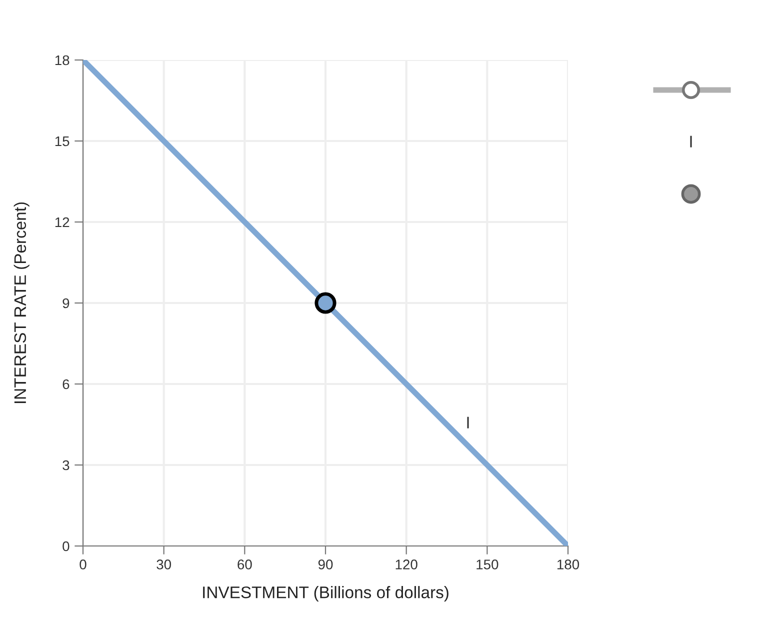 This screenshot has width=757, height=621. What do you see at coordinates (22, 303) in the screenshot?
I see `y-axis-title: INTEREST RATE (Percent)` at bounding box center [22, 303].